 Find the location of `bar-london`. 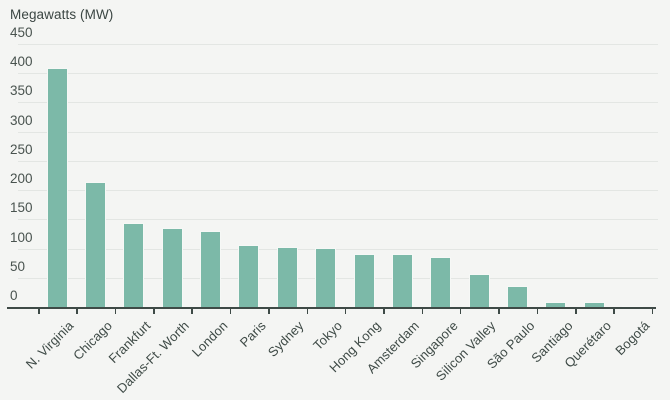

bar-london is located at coordinates (211, 269).